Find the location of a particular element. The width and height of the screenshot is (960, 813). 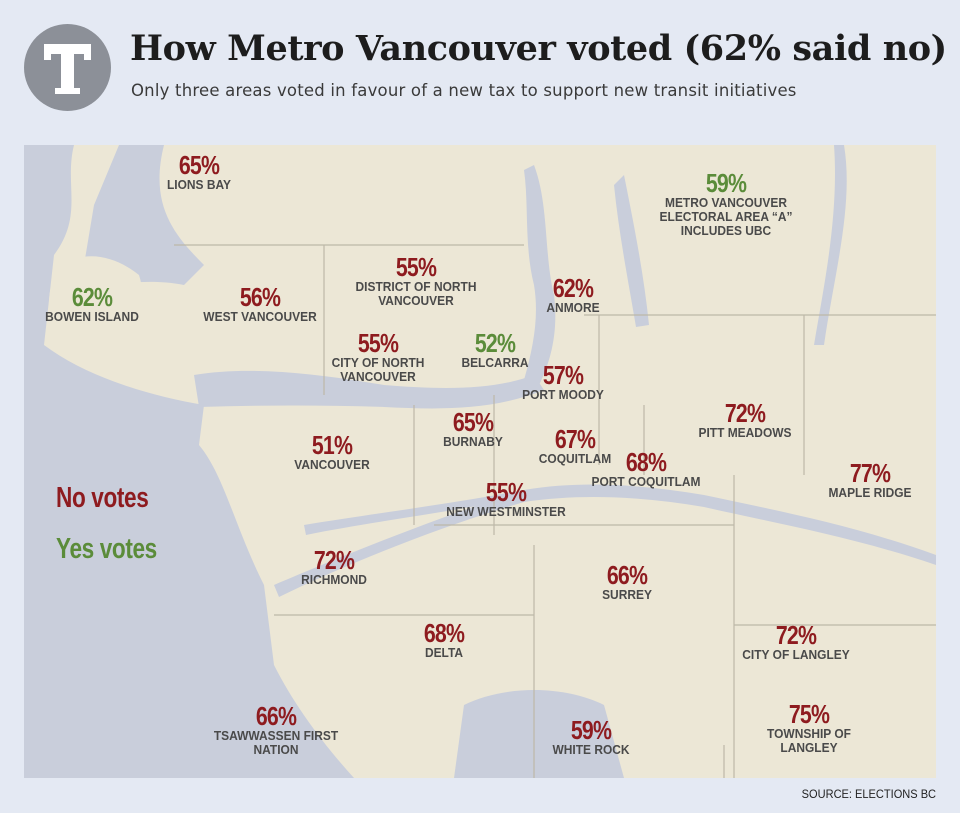

region-name: BELCARRA is located at coordinates (495, 362).